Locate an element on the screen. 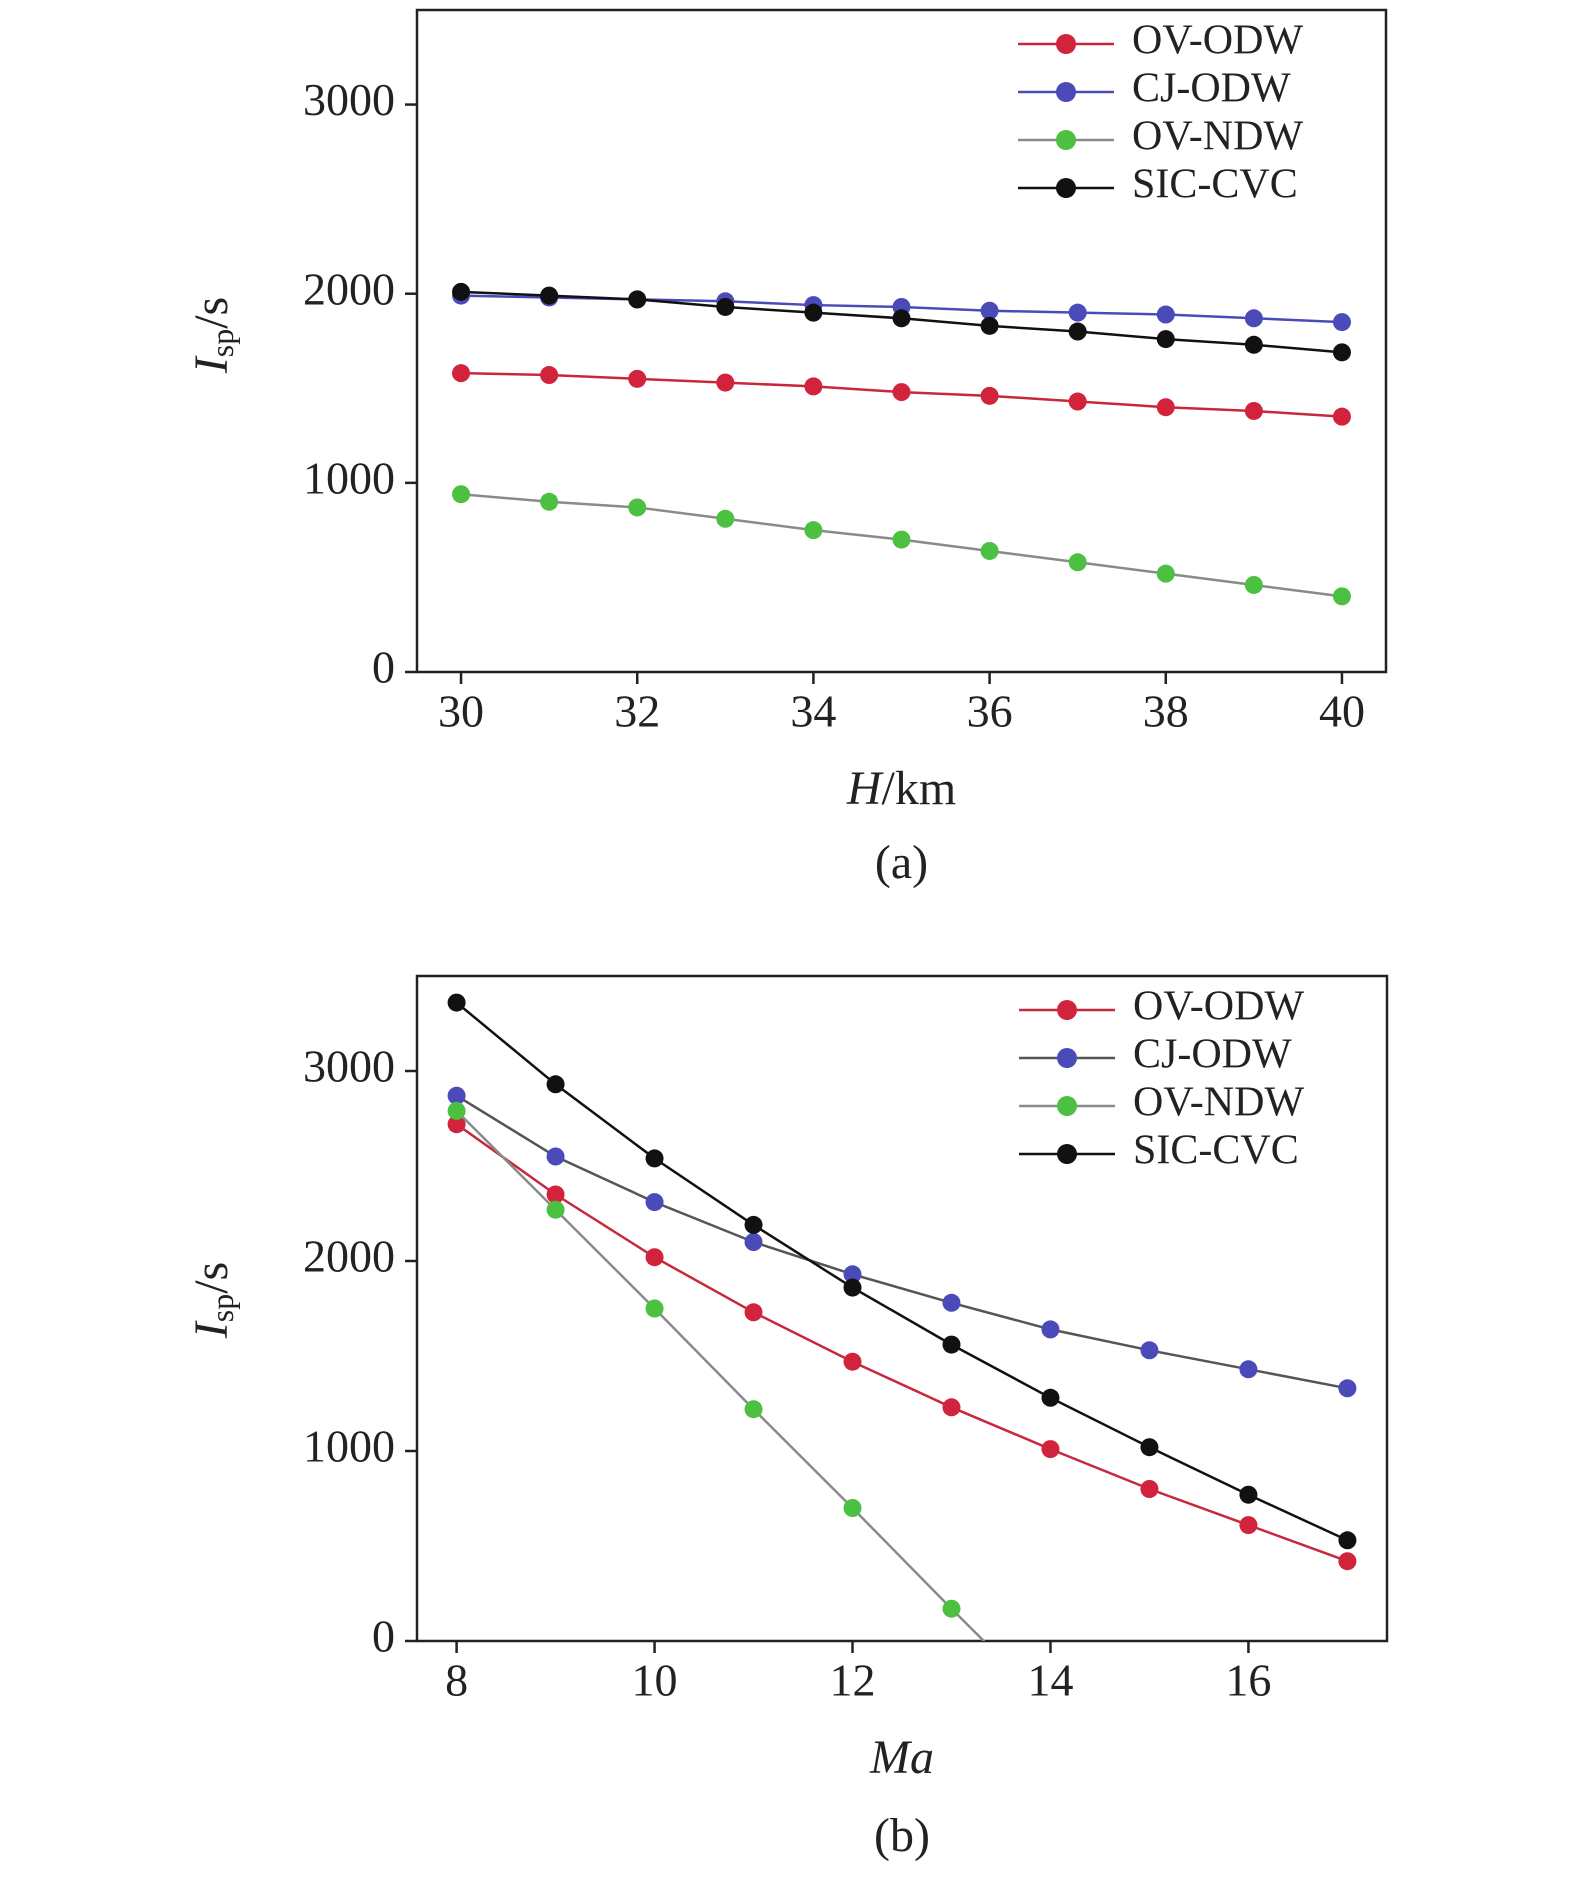 This screenshot has height=1880, width=1575. x-tick-label: 14 is located at coordinates (1050, 1680).